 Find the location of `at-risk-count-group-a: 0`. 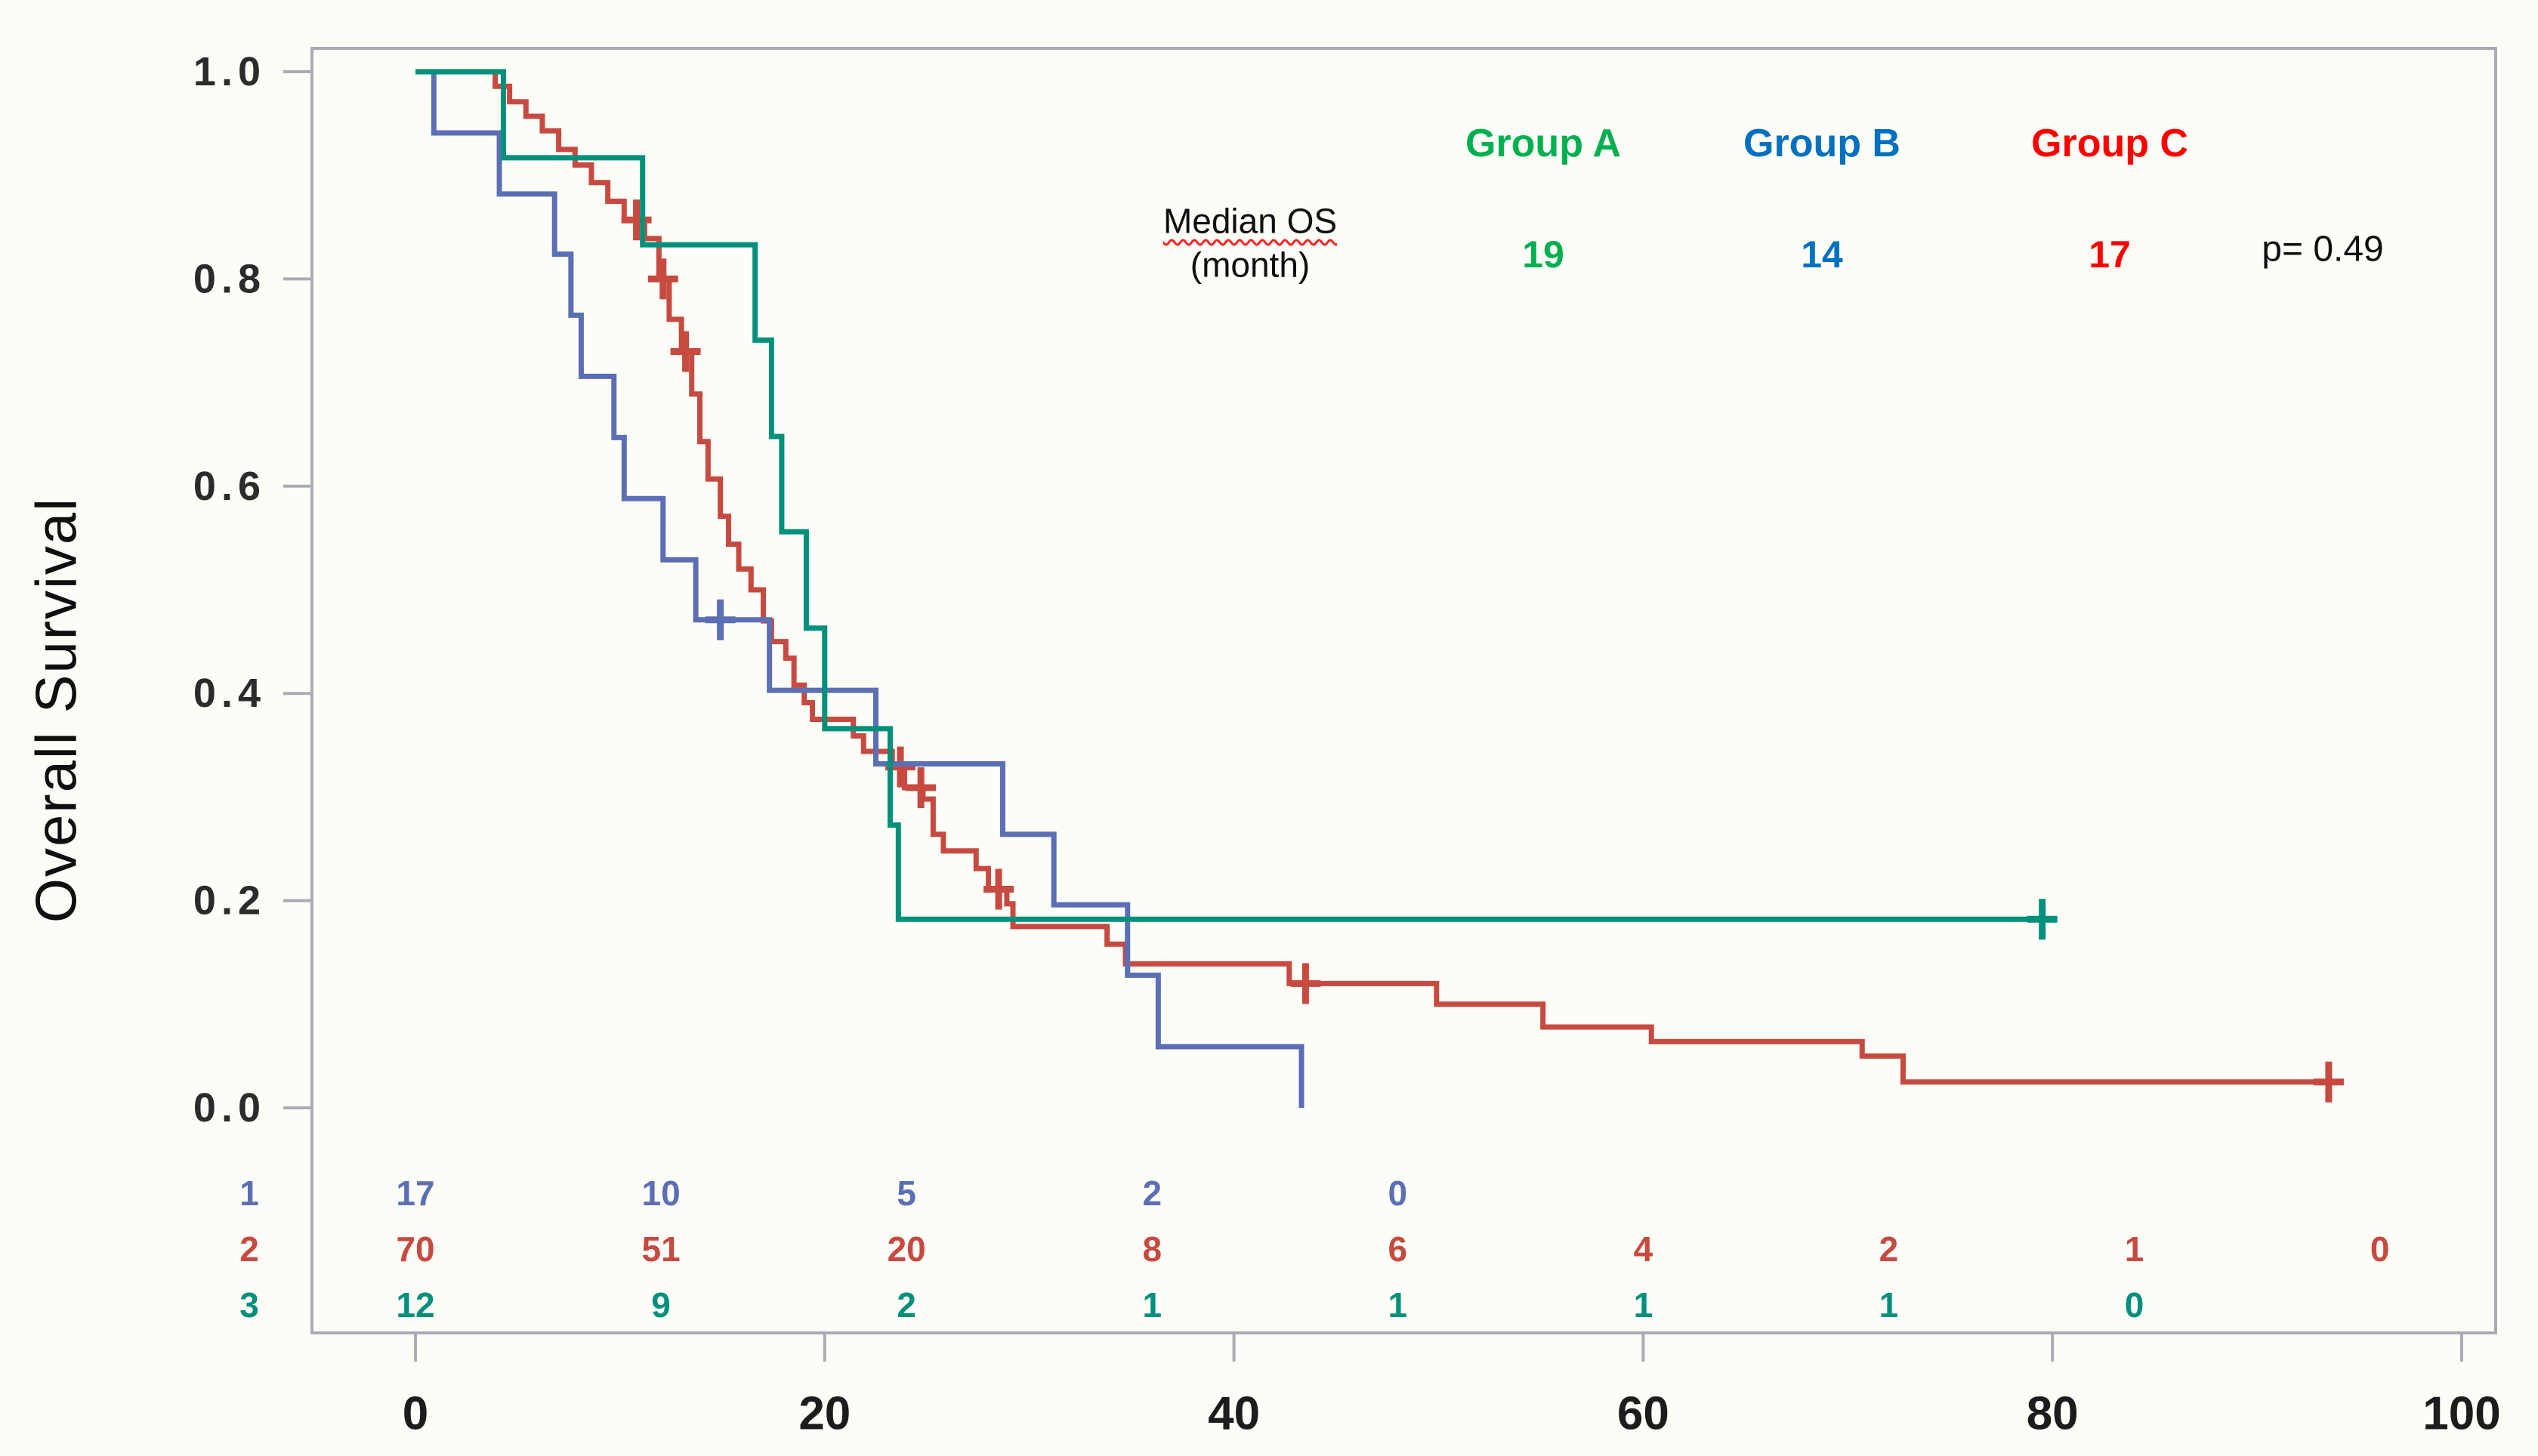

at-risk-count-group-a: 0 is located at coordinates (2134, 1305).